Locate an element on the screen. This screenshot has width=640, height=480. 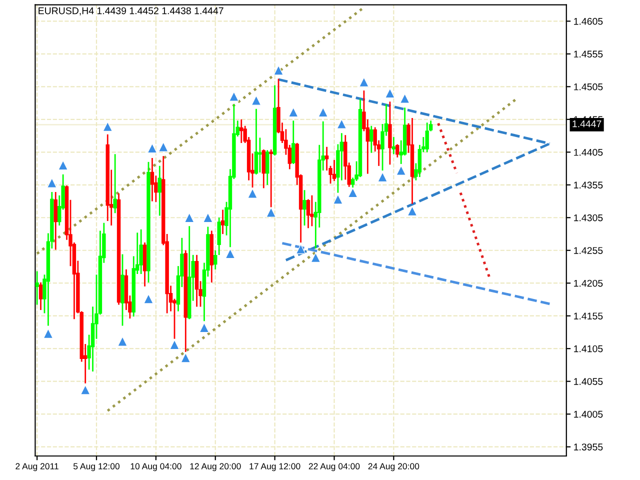
y-tick-label: 1.4305 is located at coordinates (588, 218).